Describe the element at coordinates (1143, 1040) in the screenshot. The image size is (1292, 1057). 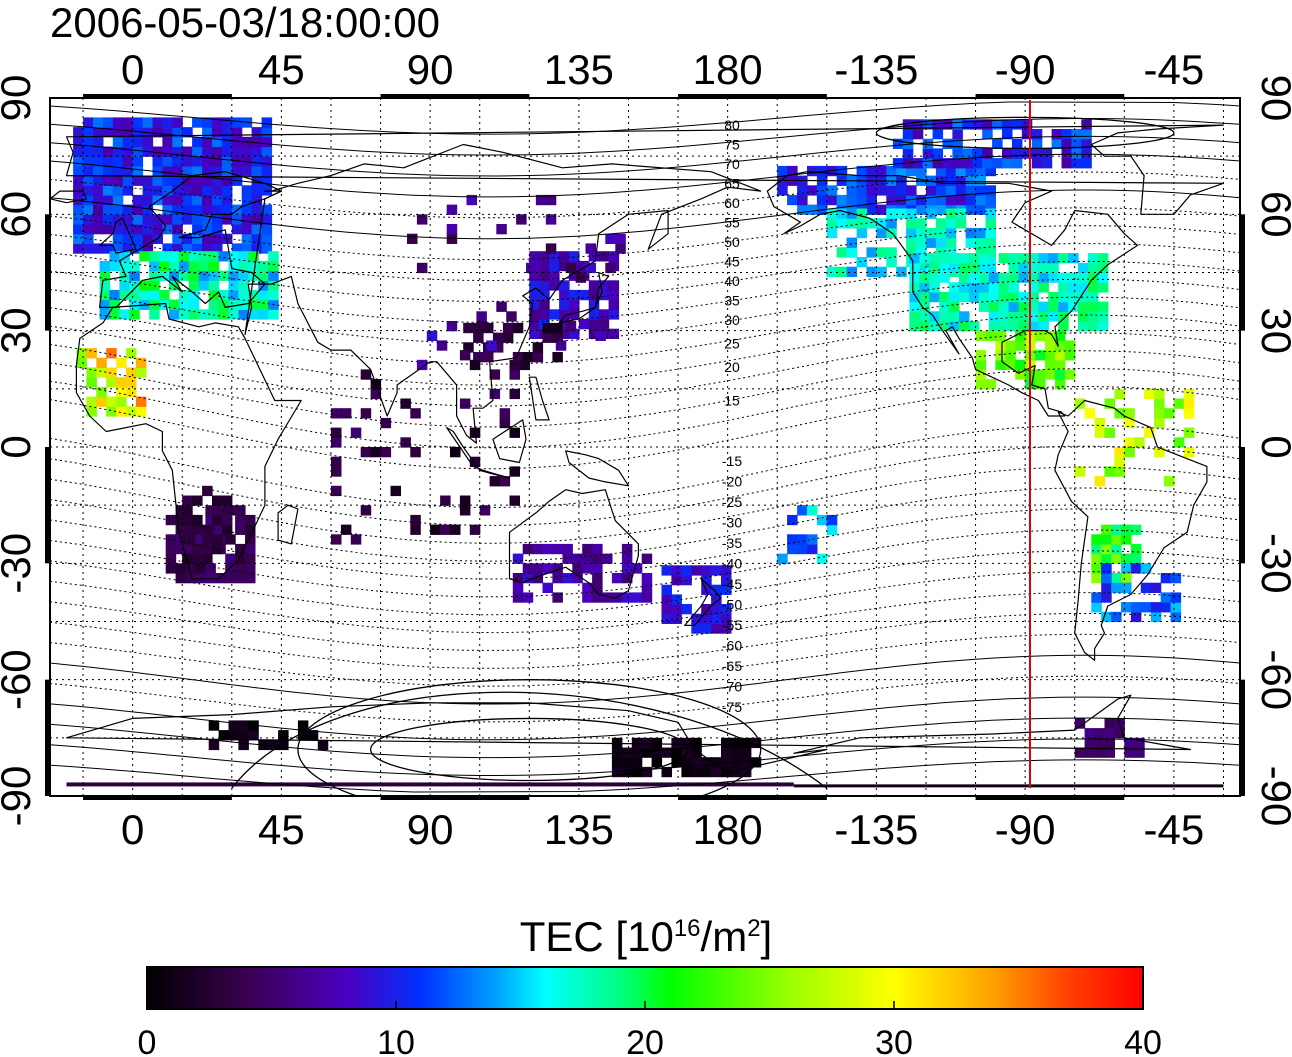
I see `colorbar-tick-label: 40` at that location.